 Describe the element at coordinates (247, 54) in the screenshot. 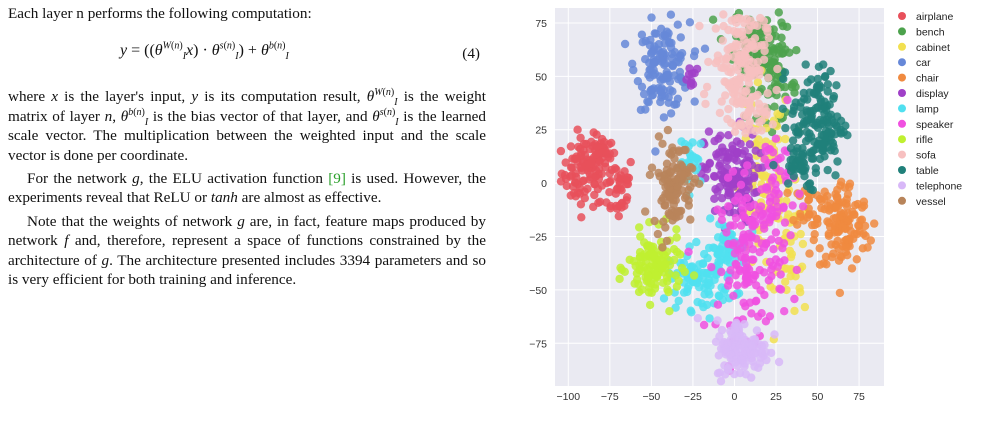

I see `equation-4: y = ((θW(n)Ix) · θs(n)I) + θb(n)I (4)` at that location.